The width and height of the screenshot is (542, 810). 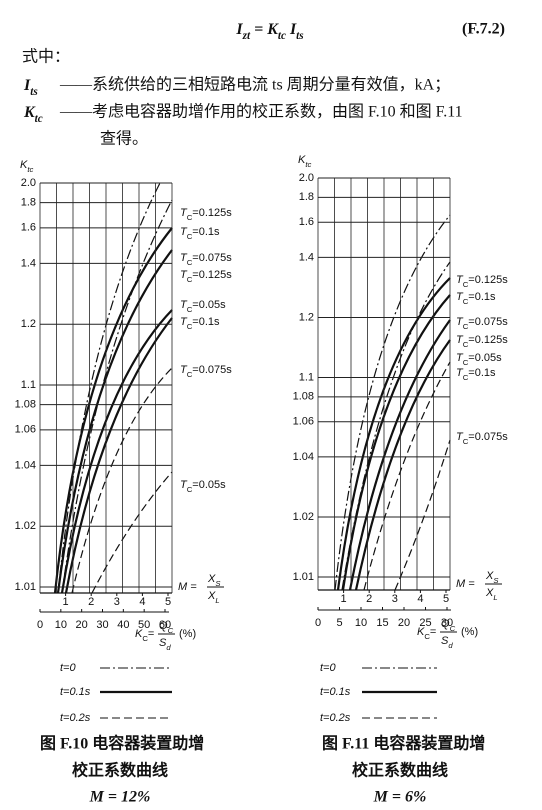 I want to click on kc-tick-label: 10, so click(x=361, y=623).